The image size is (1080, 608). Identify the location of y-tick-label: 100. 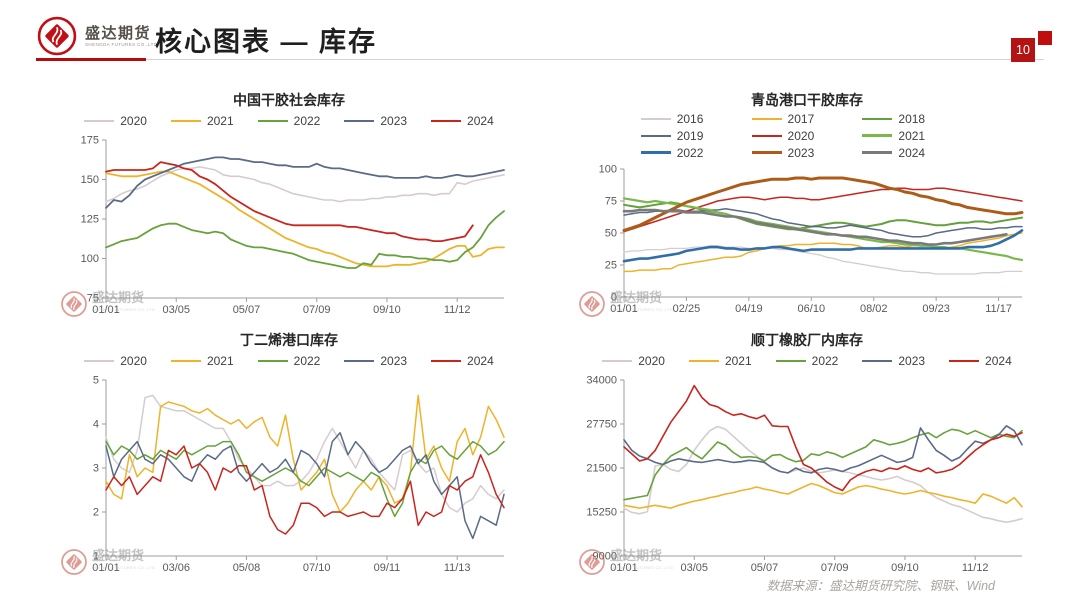
(608, 170).